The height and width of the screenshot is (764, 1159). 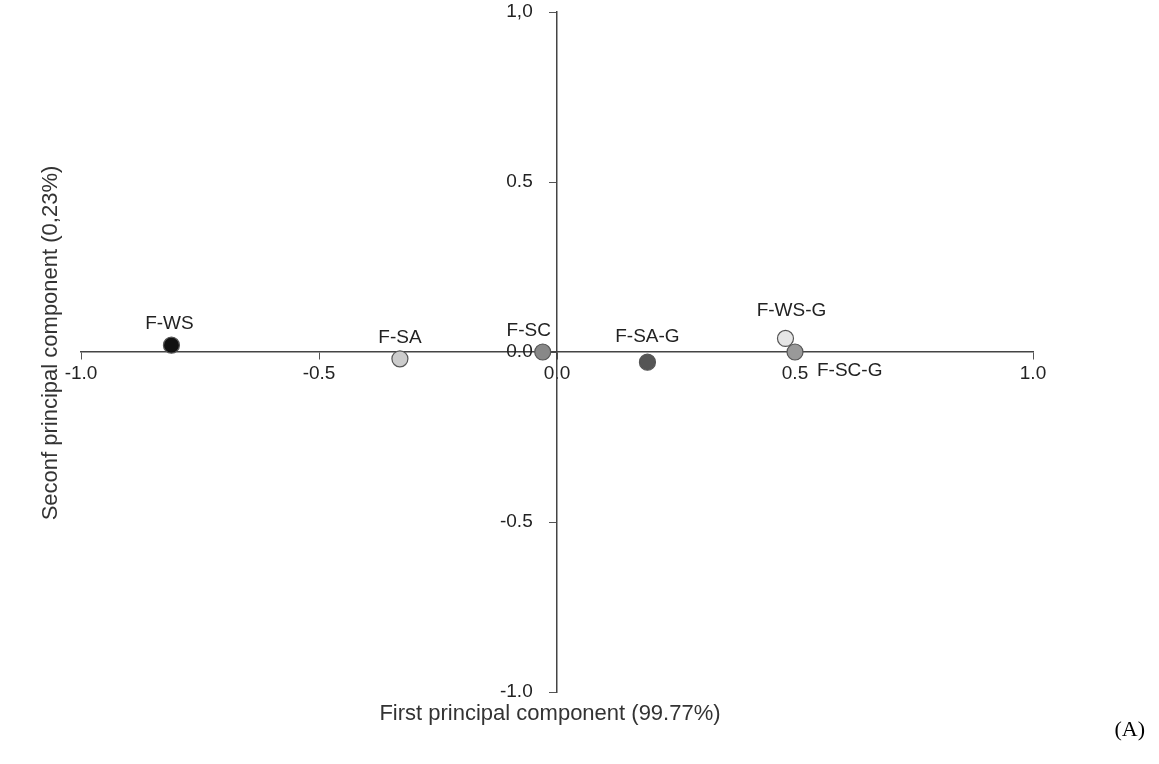 I want to click on y-tick-label: 0.5, so click(x=519, y=181).